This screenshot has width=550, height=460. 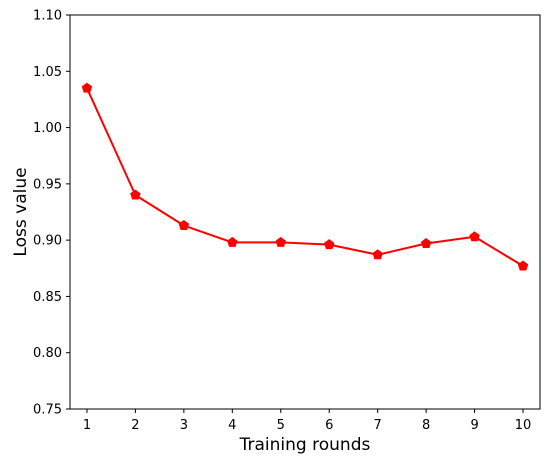 What do you see at coordinates (378, 425) in the screenshot?
I see `x-tick-label: 7` at bounding box center [378, 425].